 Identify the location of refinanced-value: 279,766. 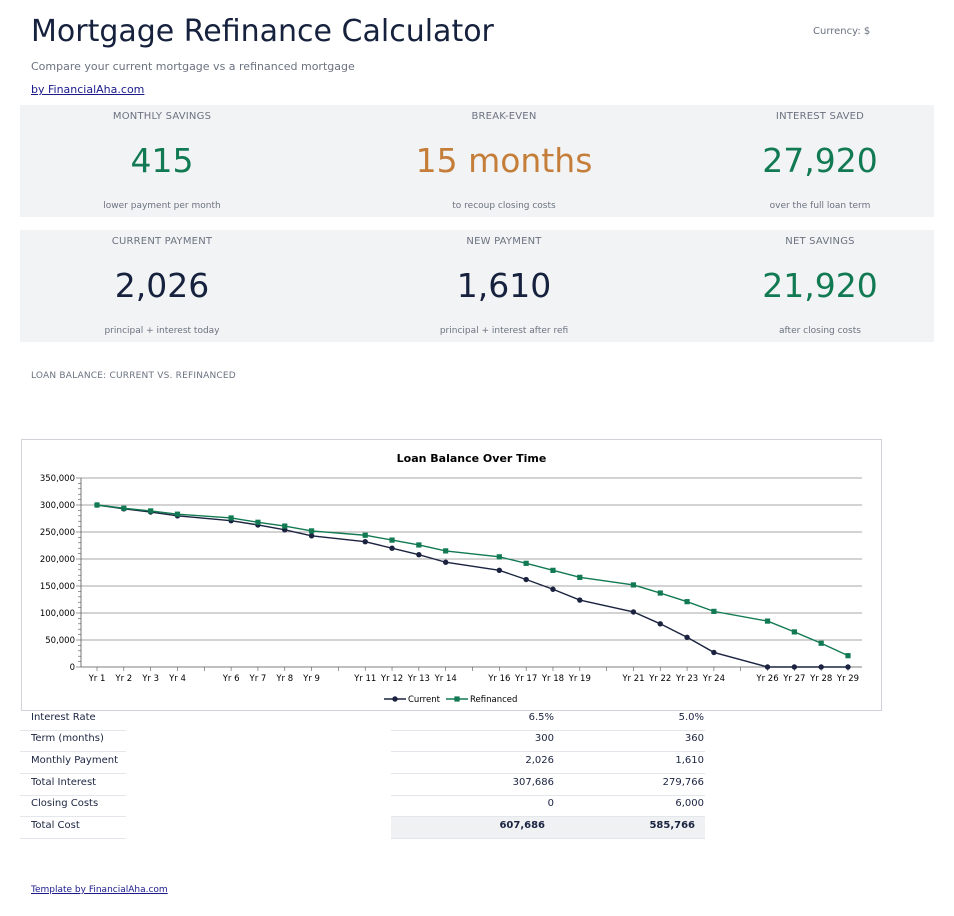
(683, 782).